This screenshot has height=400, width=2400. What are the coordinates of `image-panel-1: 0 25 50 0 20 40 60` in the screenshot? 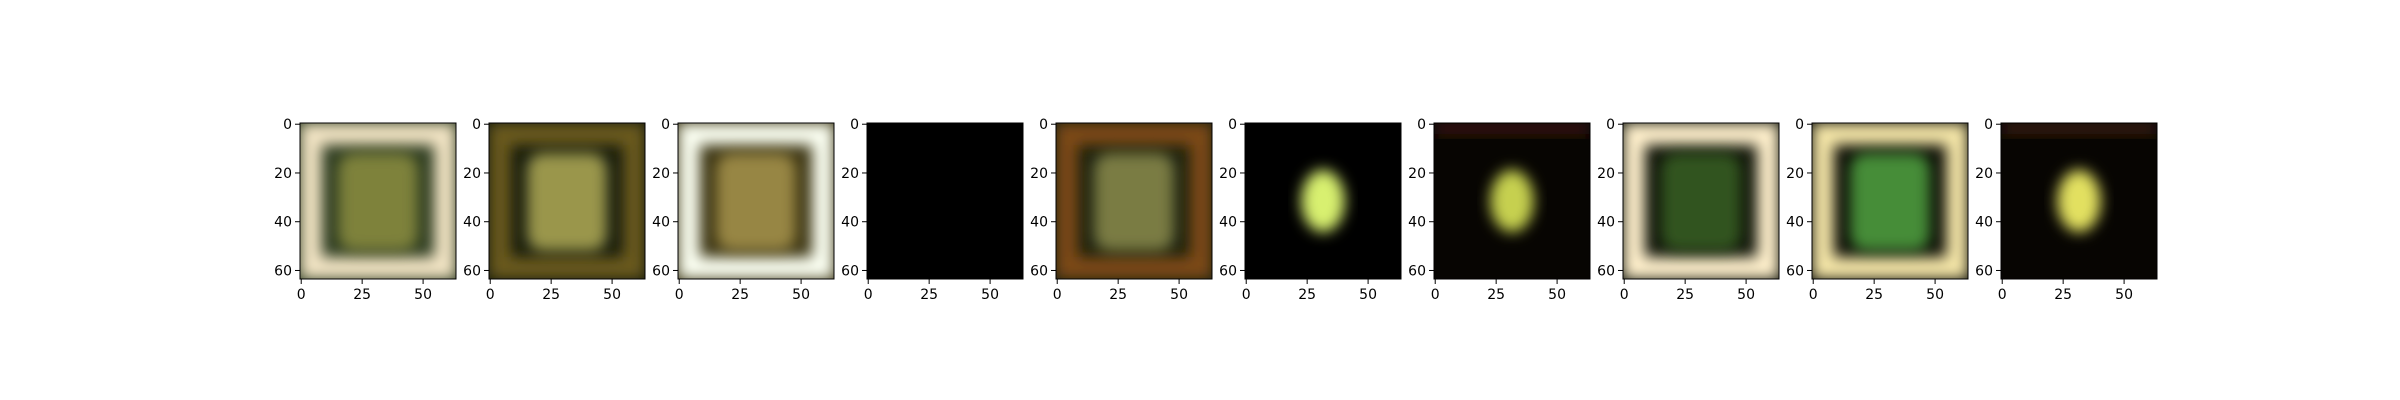 It's located at (365, 210).